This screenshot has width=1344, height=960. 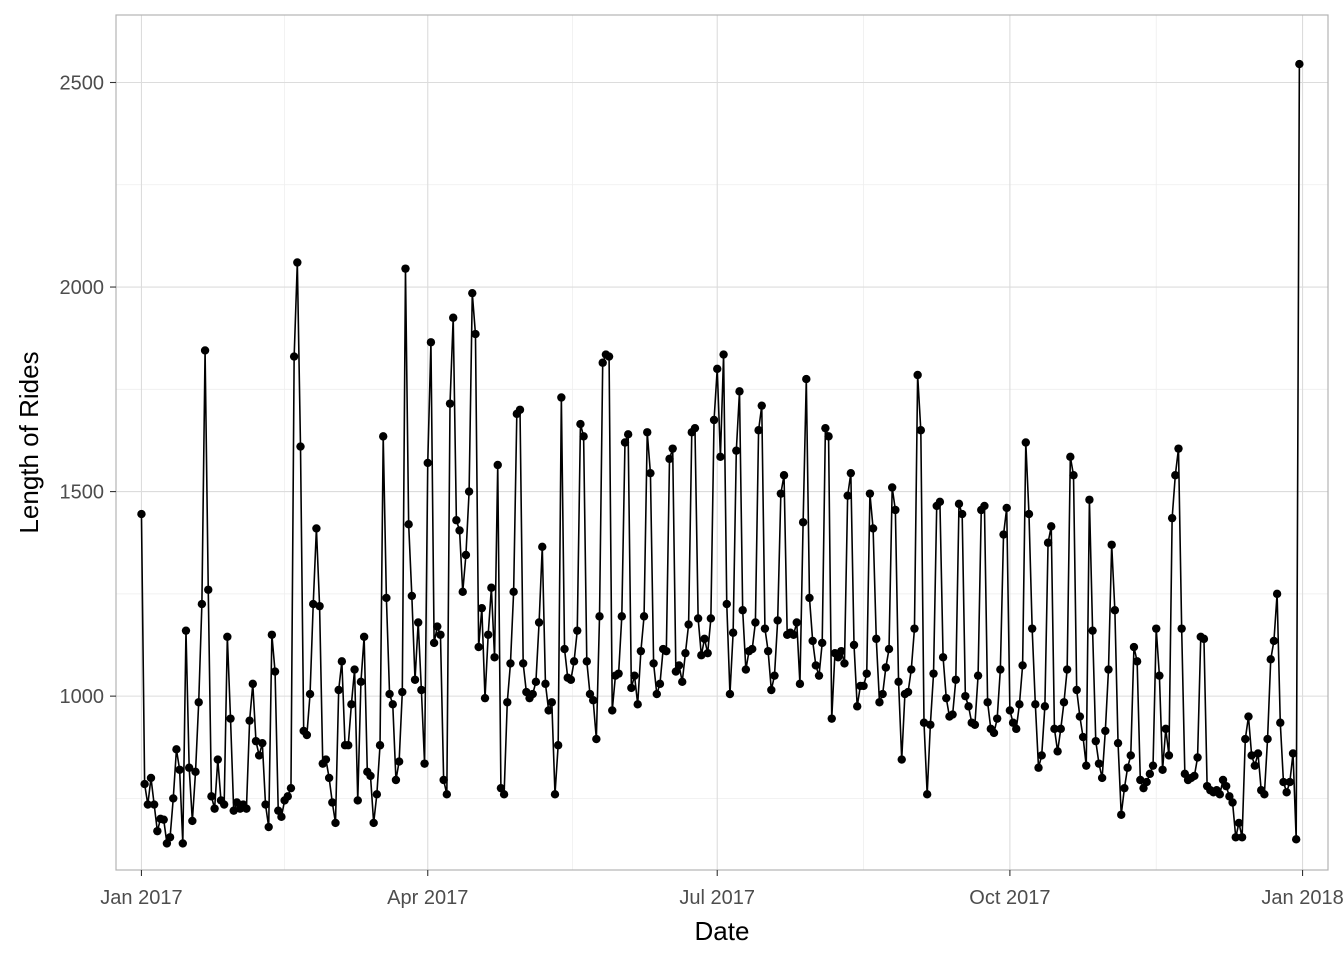 I want to click on y-tick-label: 2500, so click(x=82, y=84).